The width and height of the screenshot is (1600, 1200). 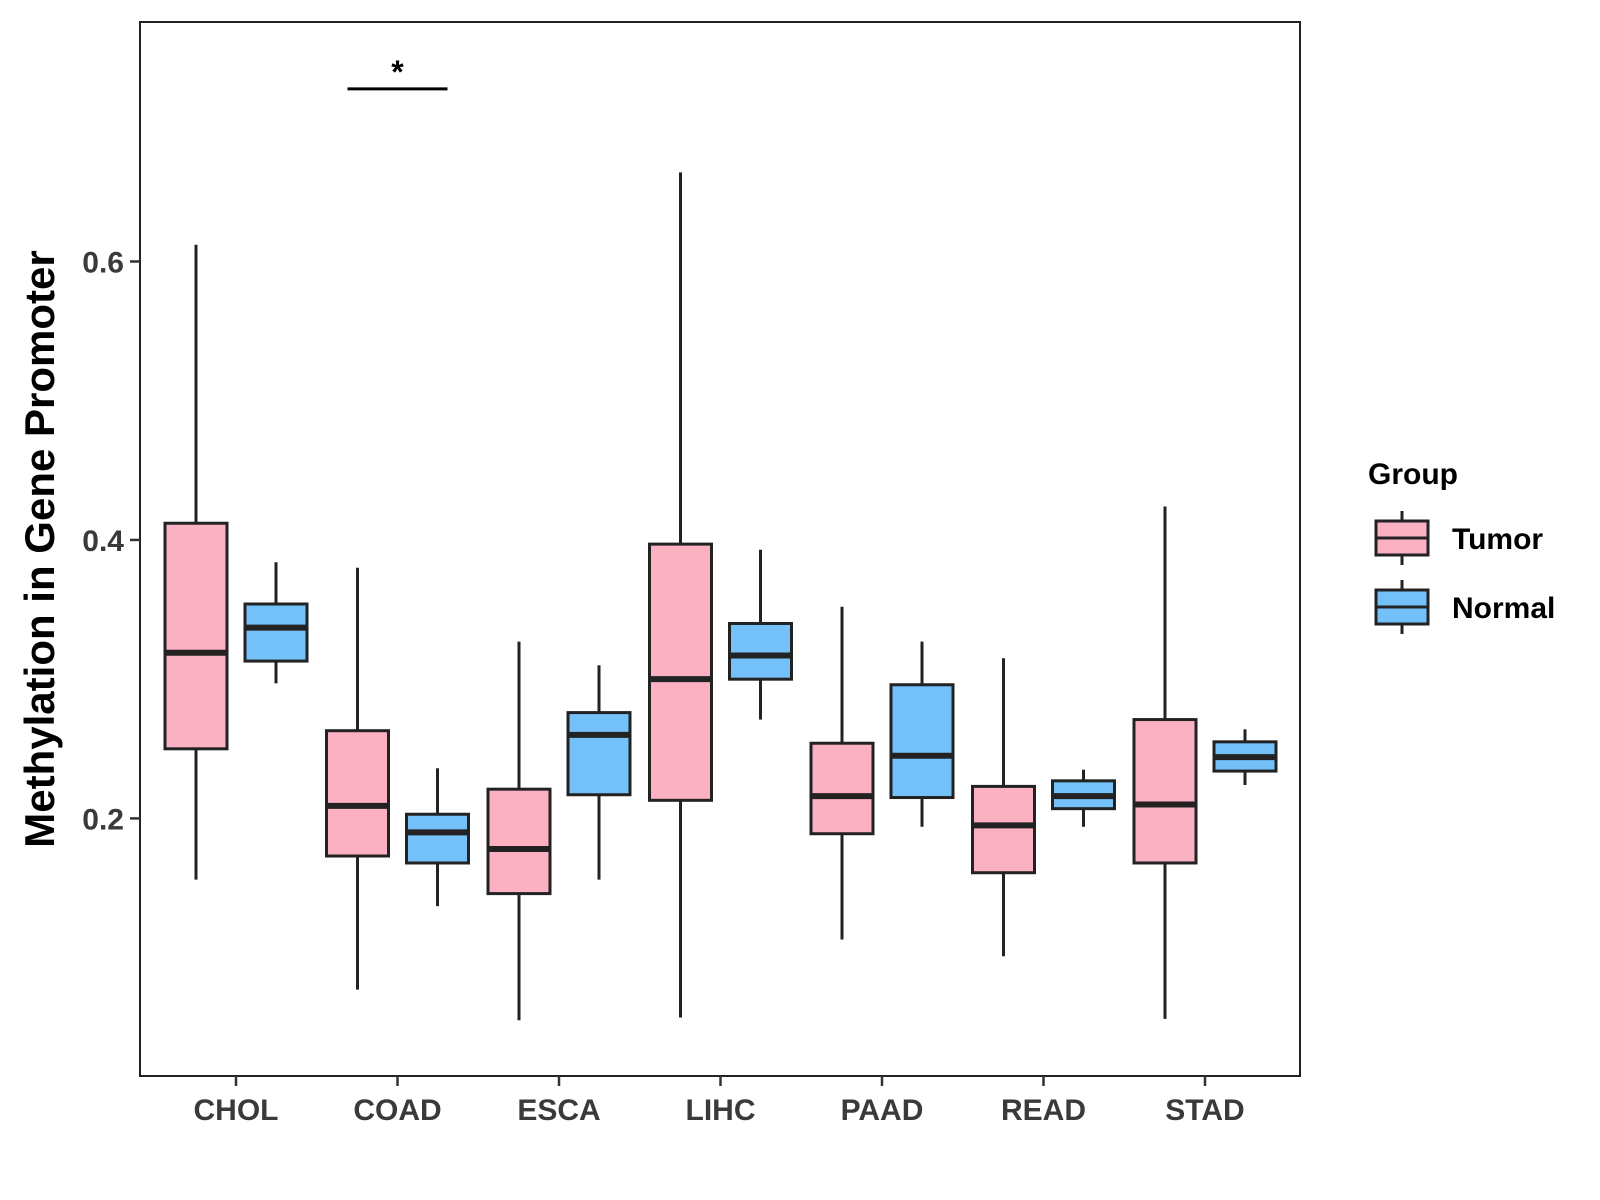 I want to click on box-tumor-chol, so click(x=196, y=562).